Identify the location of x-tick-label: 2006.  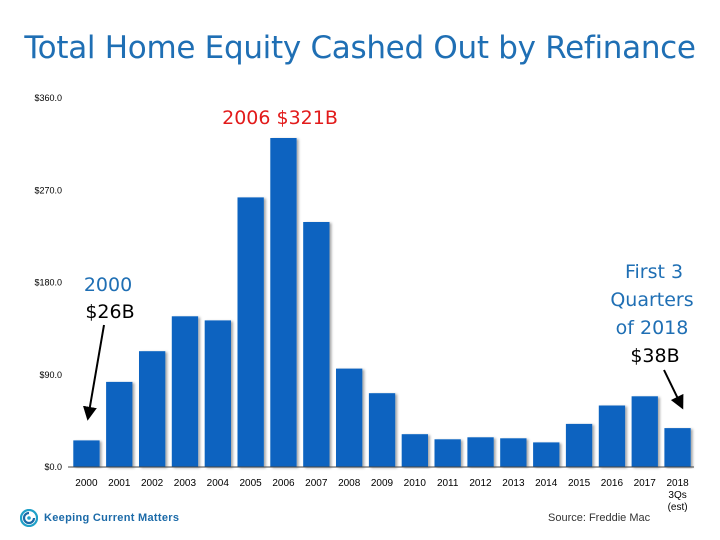
(283, 483).